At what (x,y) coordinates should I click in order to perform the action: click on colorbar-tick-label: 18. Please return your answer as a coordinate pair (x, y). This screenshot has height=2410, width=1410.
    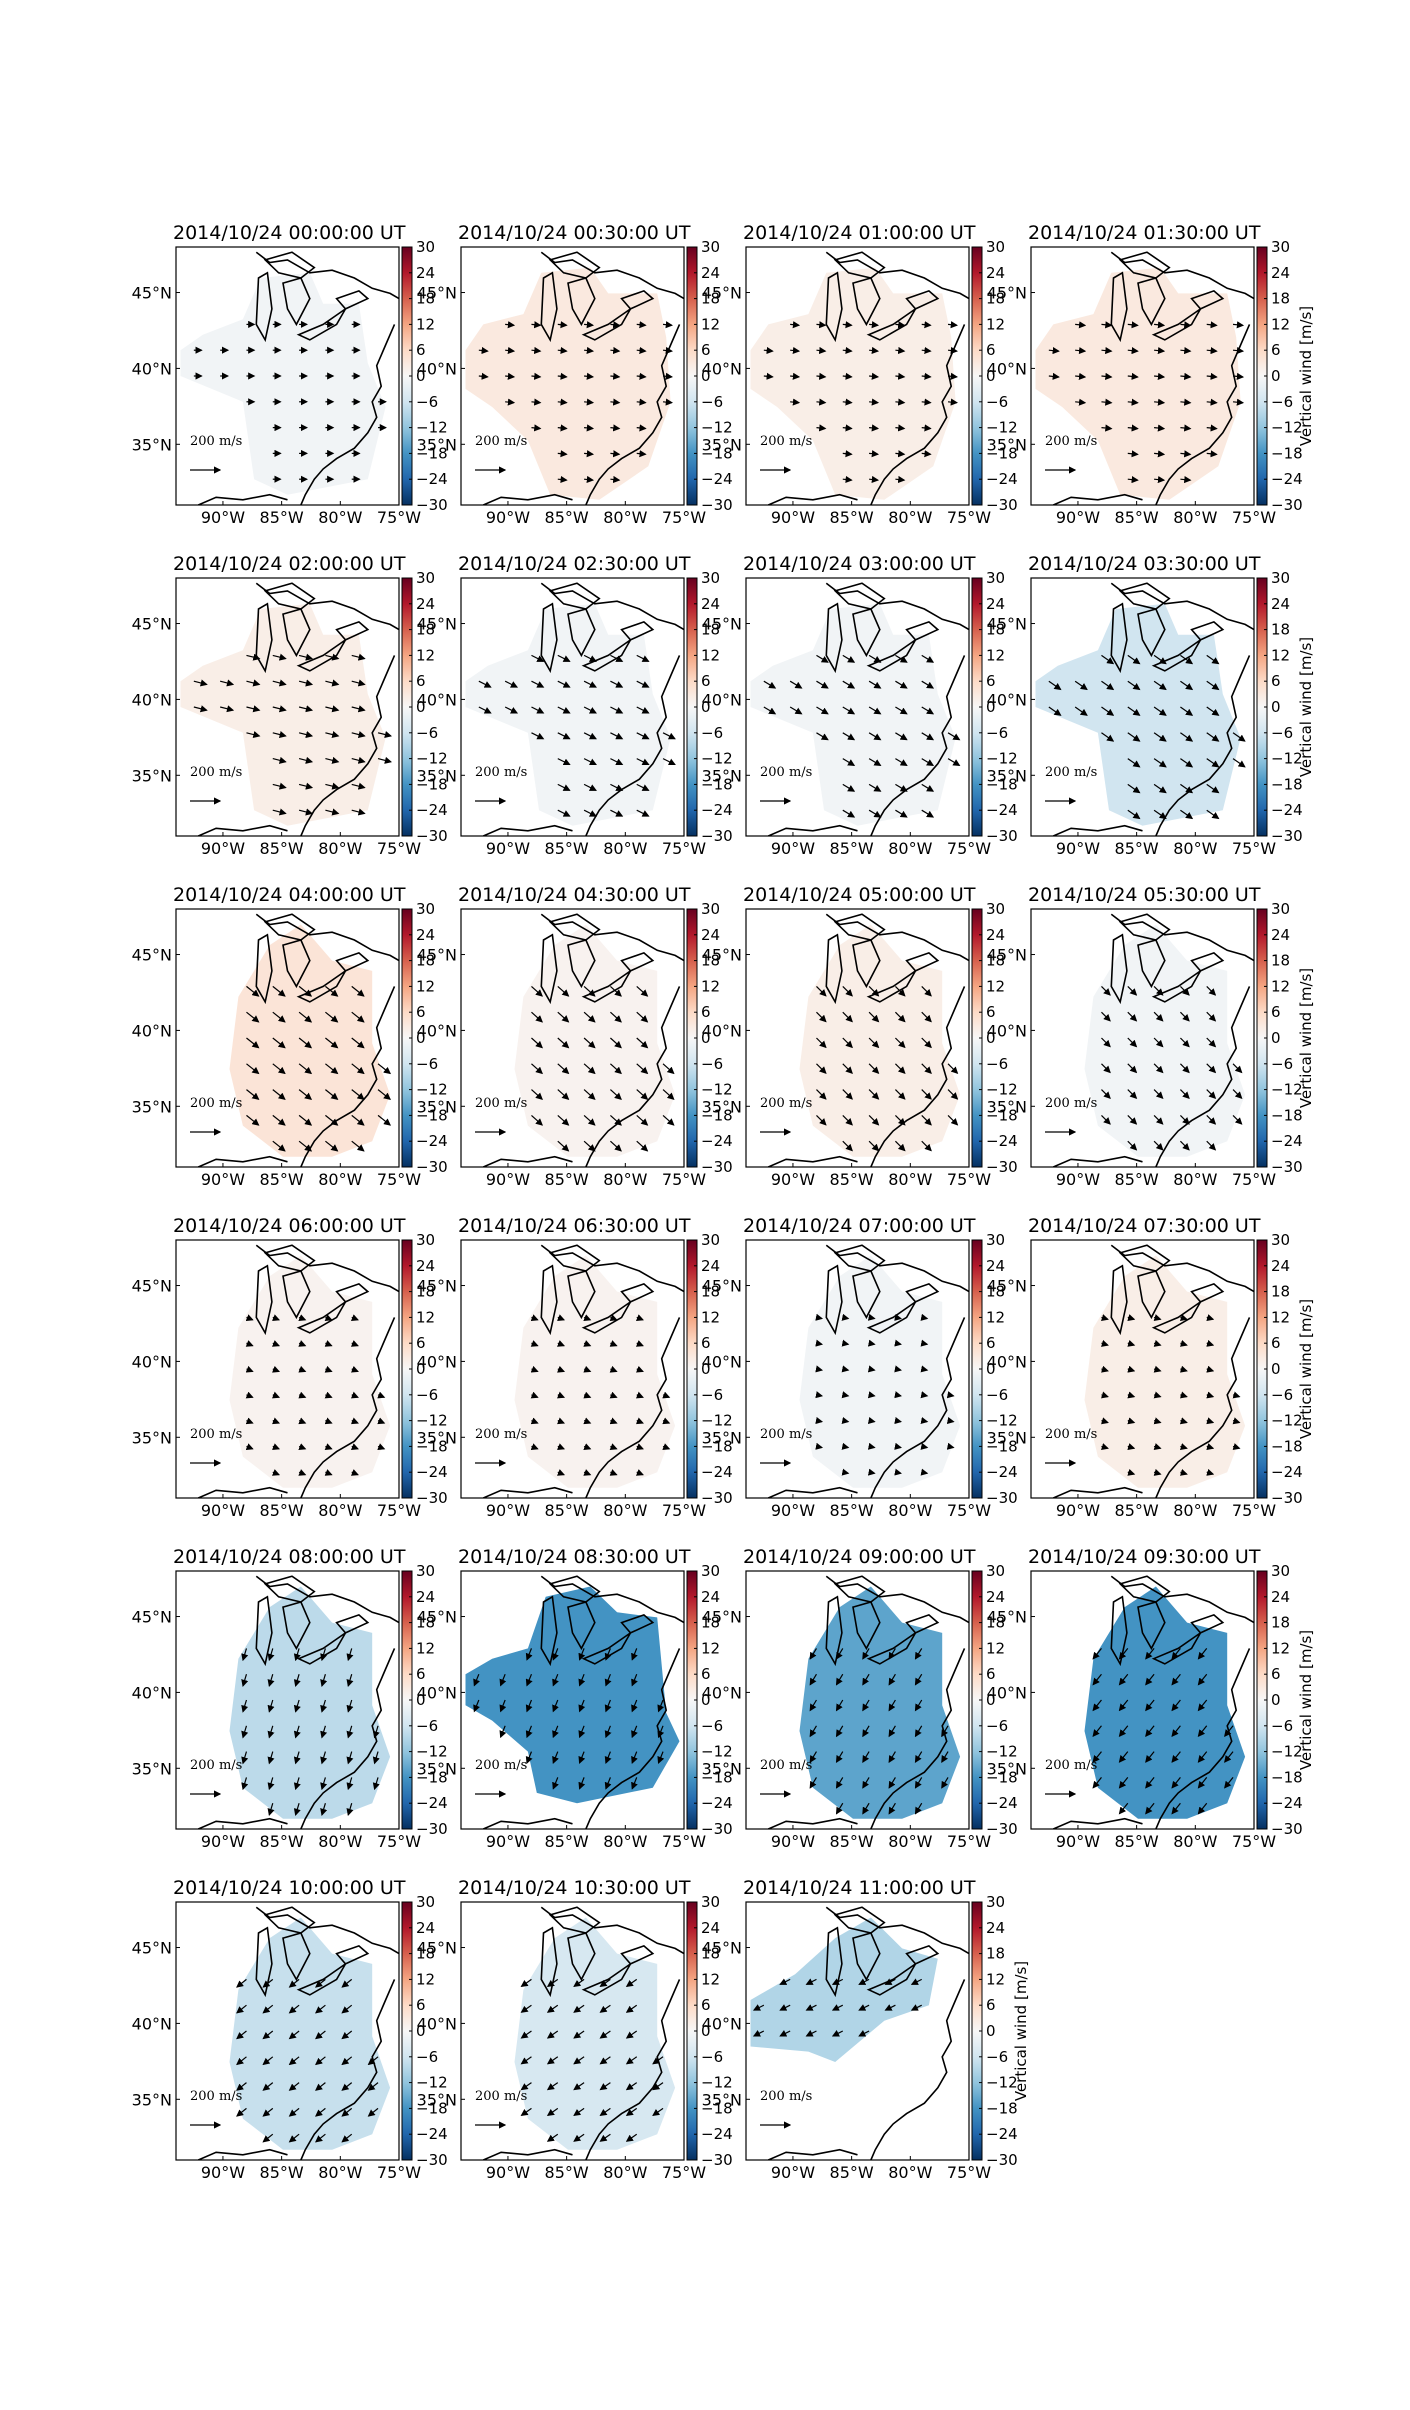
    Looking at the image, I should click on (1280, 630).